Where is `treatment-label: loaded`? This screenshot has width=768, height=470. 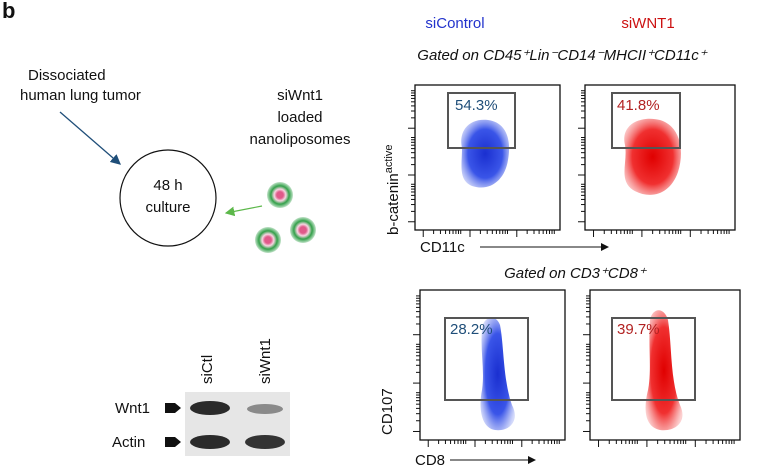 treatment-label: loaded is located at coordinates (299, 117).